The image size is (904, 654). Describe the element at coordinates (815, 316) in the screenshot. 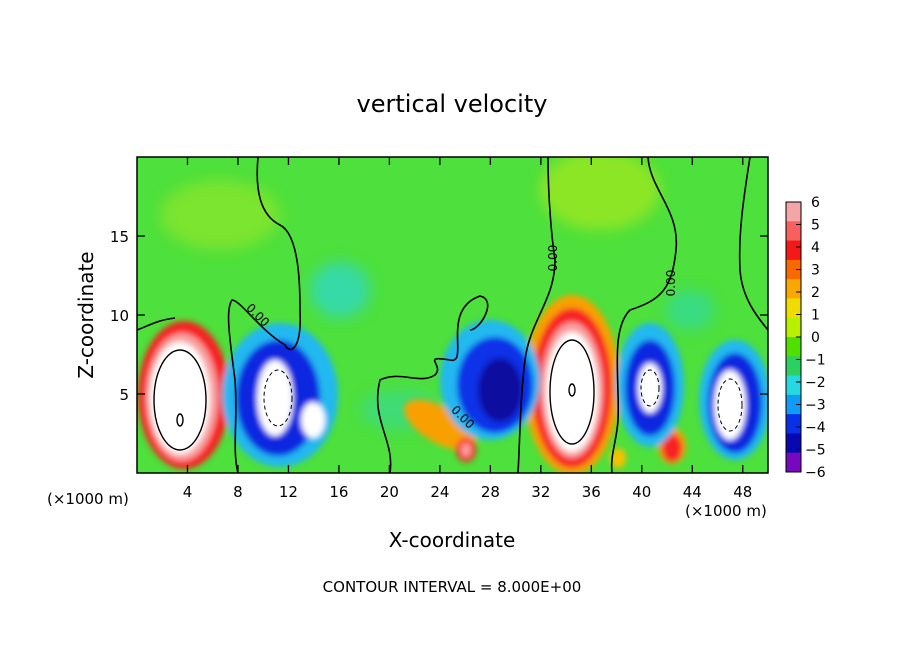

I see `colorbar-tick-label: 1` at that location.